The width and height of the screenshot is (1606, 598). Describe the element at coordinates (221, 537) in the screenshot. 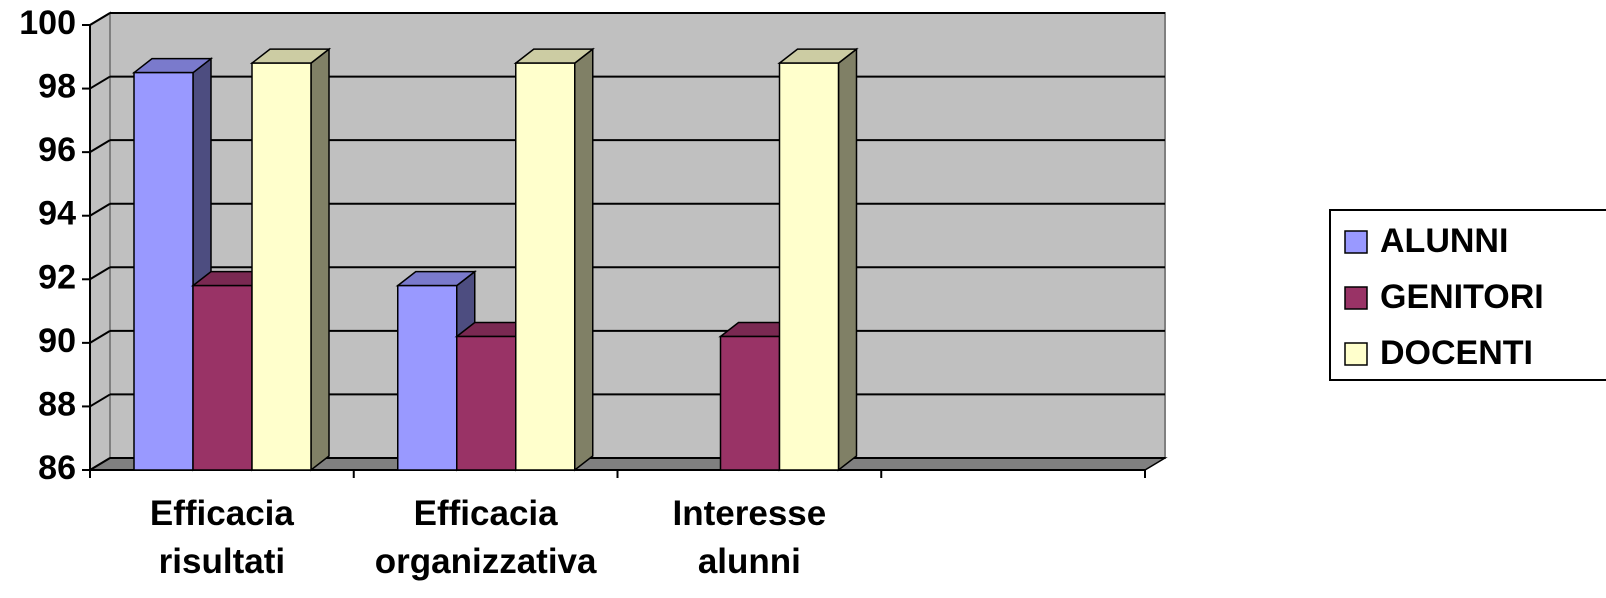

I see `x-tick-label: Efficacia risultati` at that location.